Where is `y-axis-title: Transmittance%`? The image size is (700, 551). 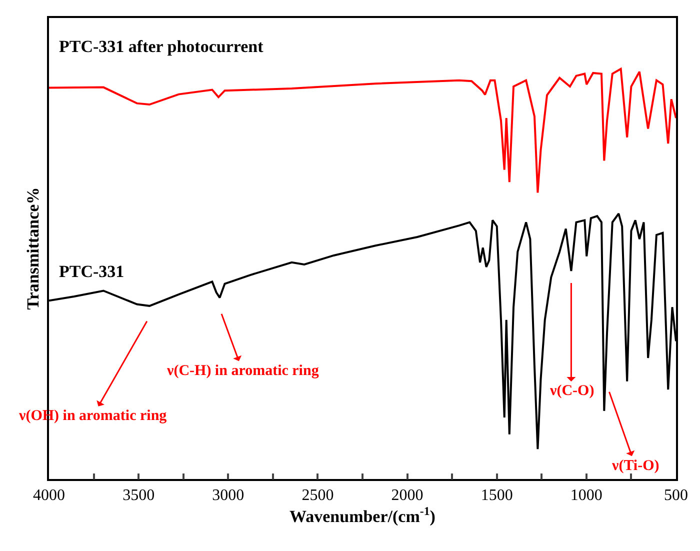
y-axis-title: Transmittance% is located at coordinates (32, 248).